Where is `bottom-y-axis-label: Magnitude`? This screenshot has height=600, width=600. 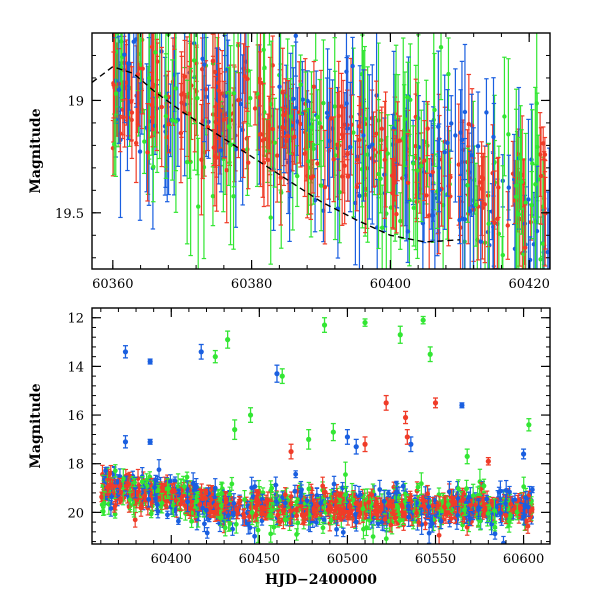
bottom-y-axis-label: Magnitude is located at coordinates (36, 425).